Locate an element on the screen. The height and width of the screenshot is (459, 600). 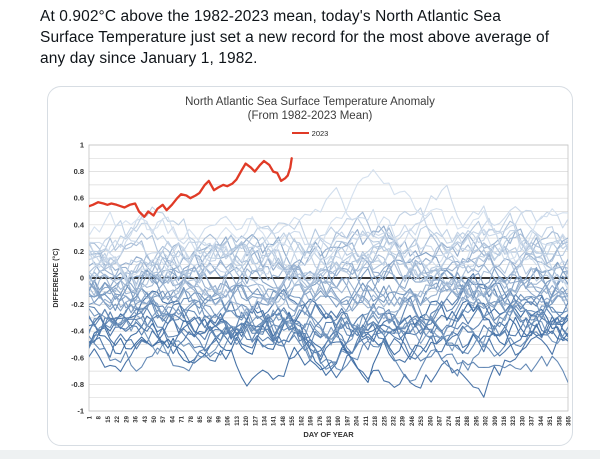
svg-text: 0.4 is located at coordinates (79, 224).